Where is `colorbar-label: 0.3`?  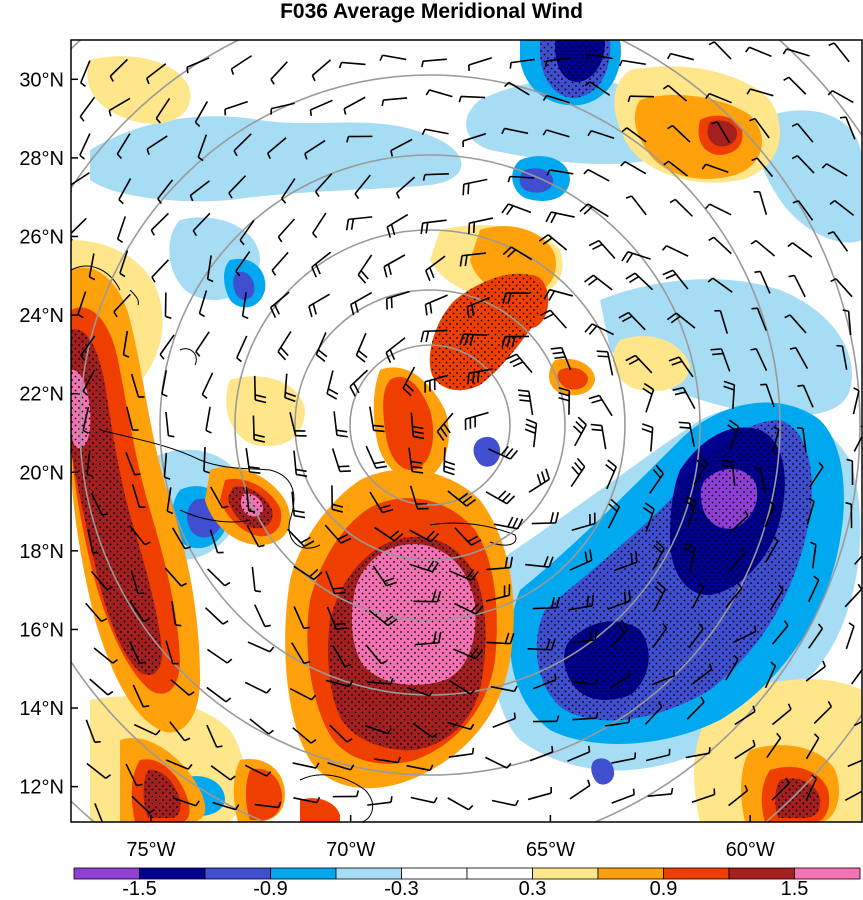
colorbar-label: 0.3 is located at coordinates (533, 889).